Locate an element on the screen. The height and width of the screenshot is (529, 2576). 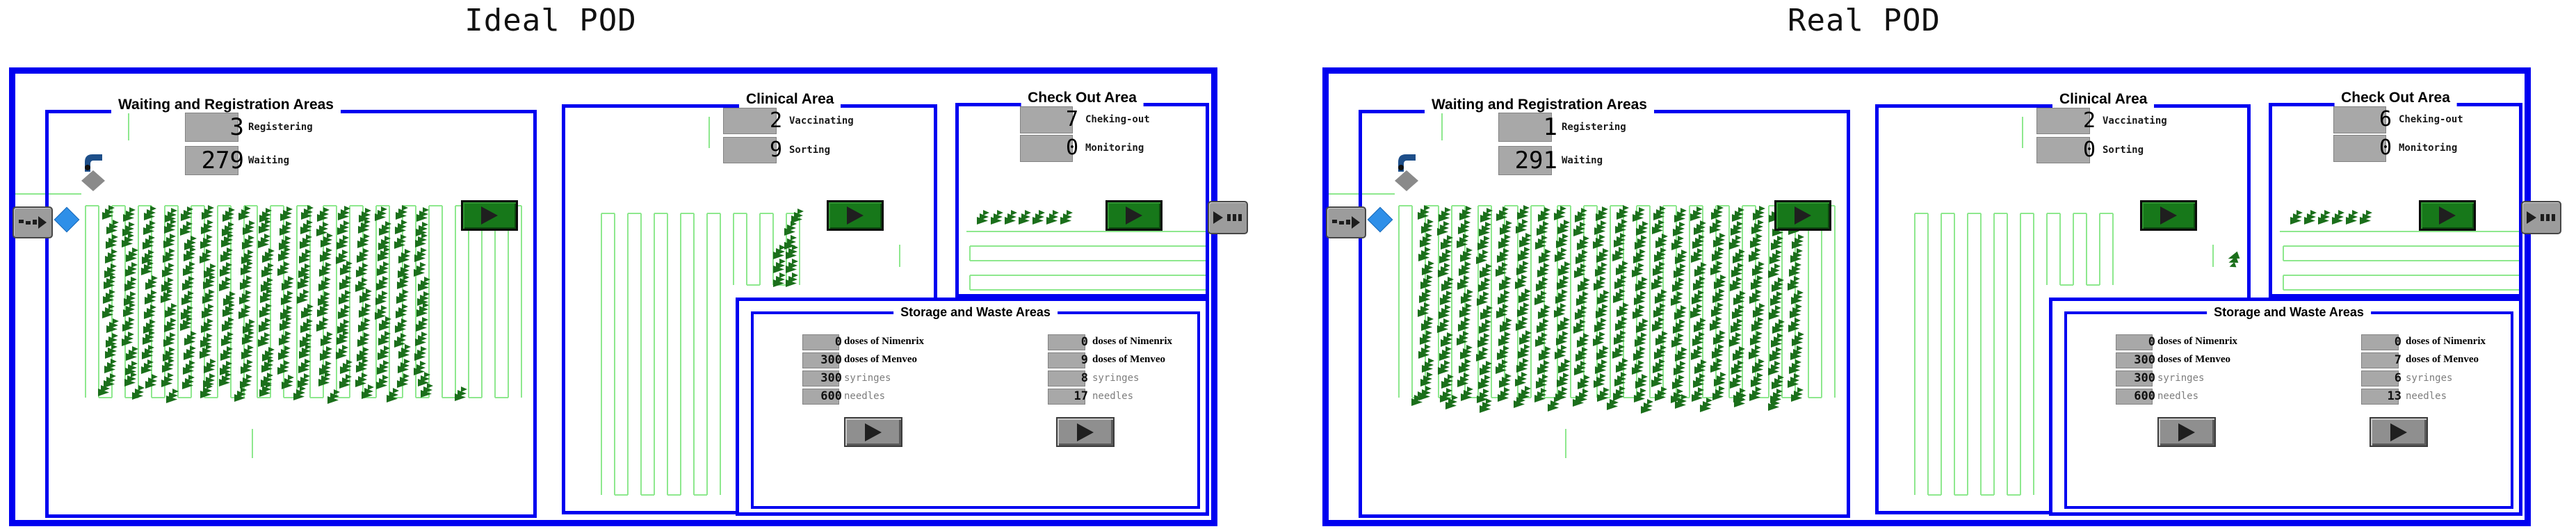
used-needles-count: 13 is located at coordinates (2394, 396).